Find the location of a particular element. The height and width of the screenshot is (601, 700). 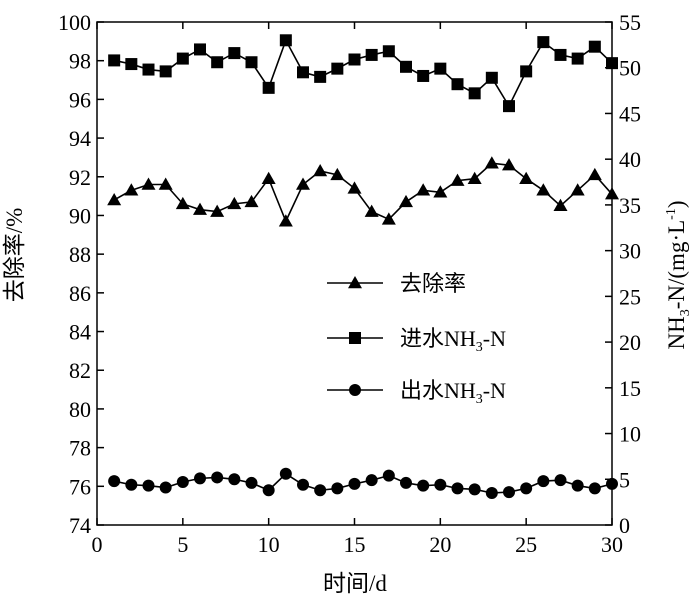

x-tick-label: 10 is located at coordinates (269, 544).